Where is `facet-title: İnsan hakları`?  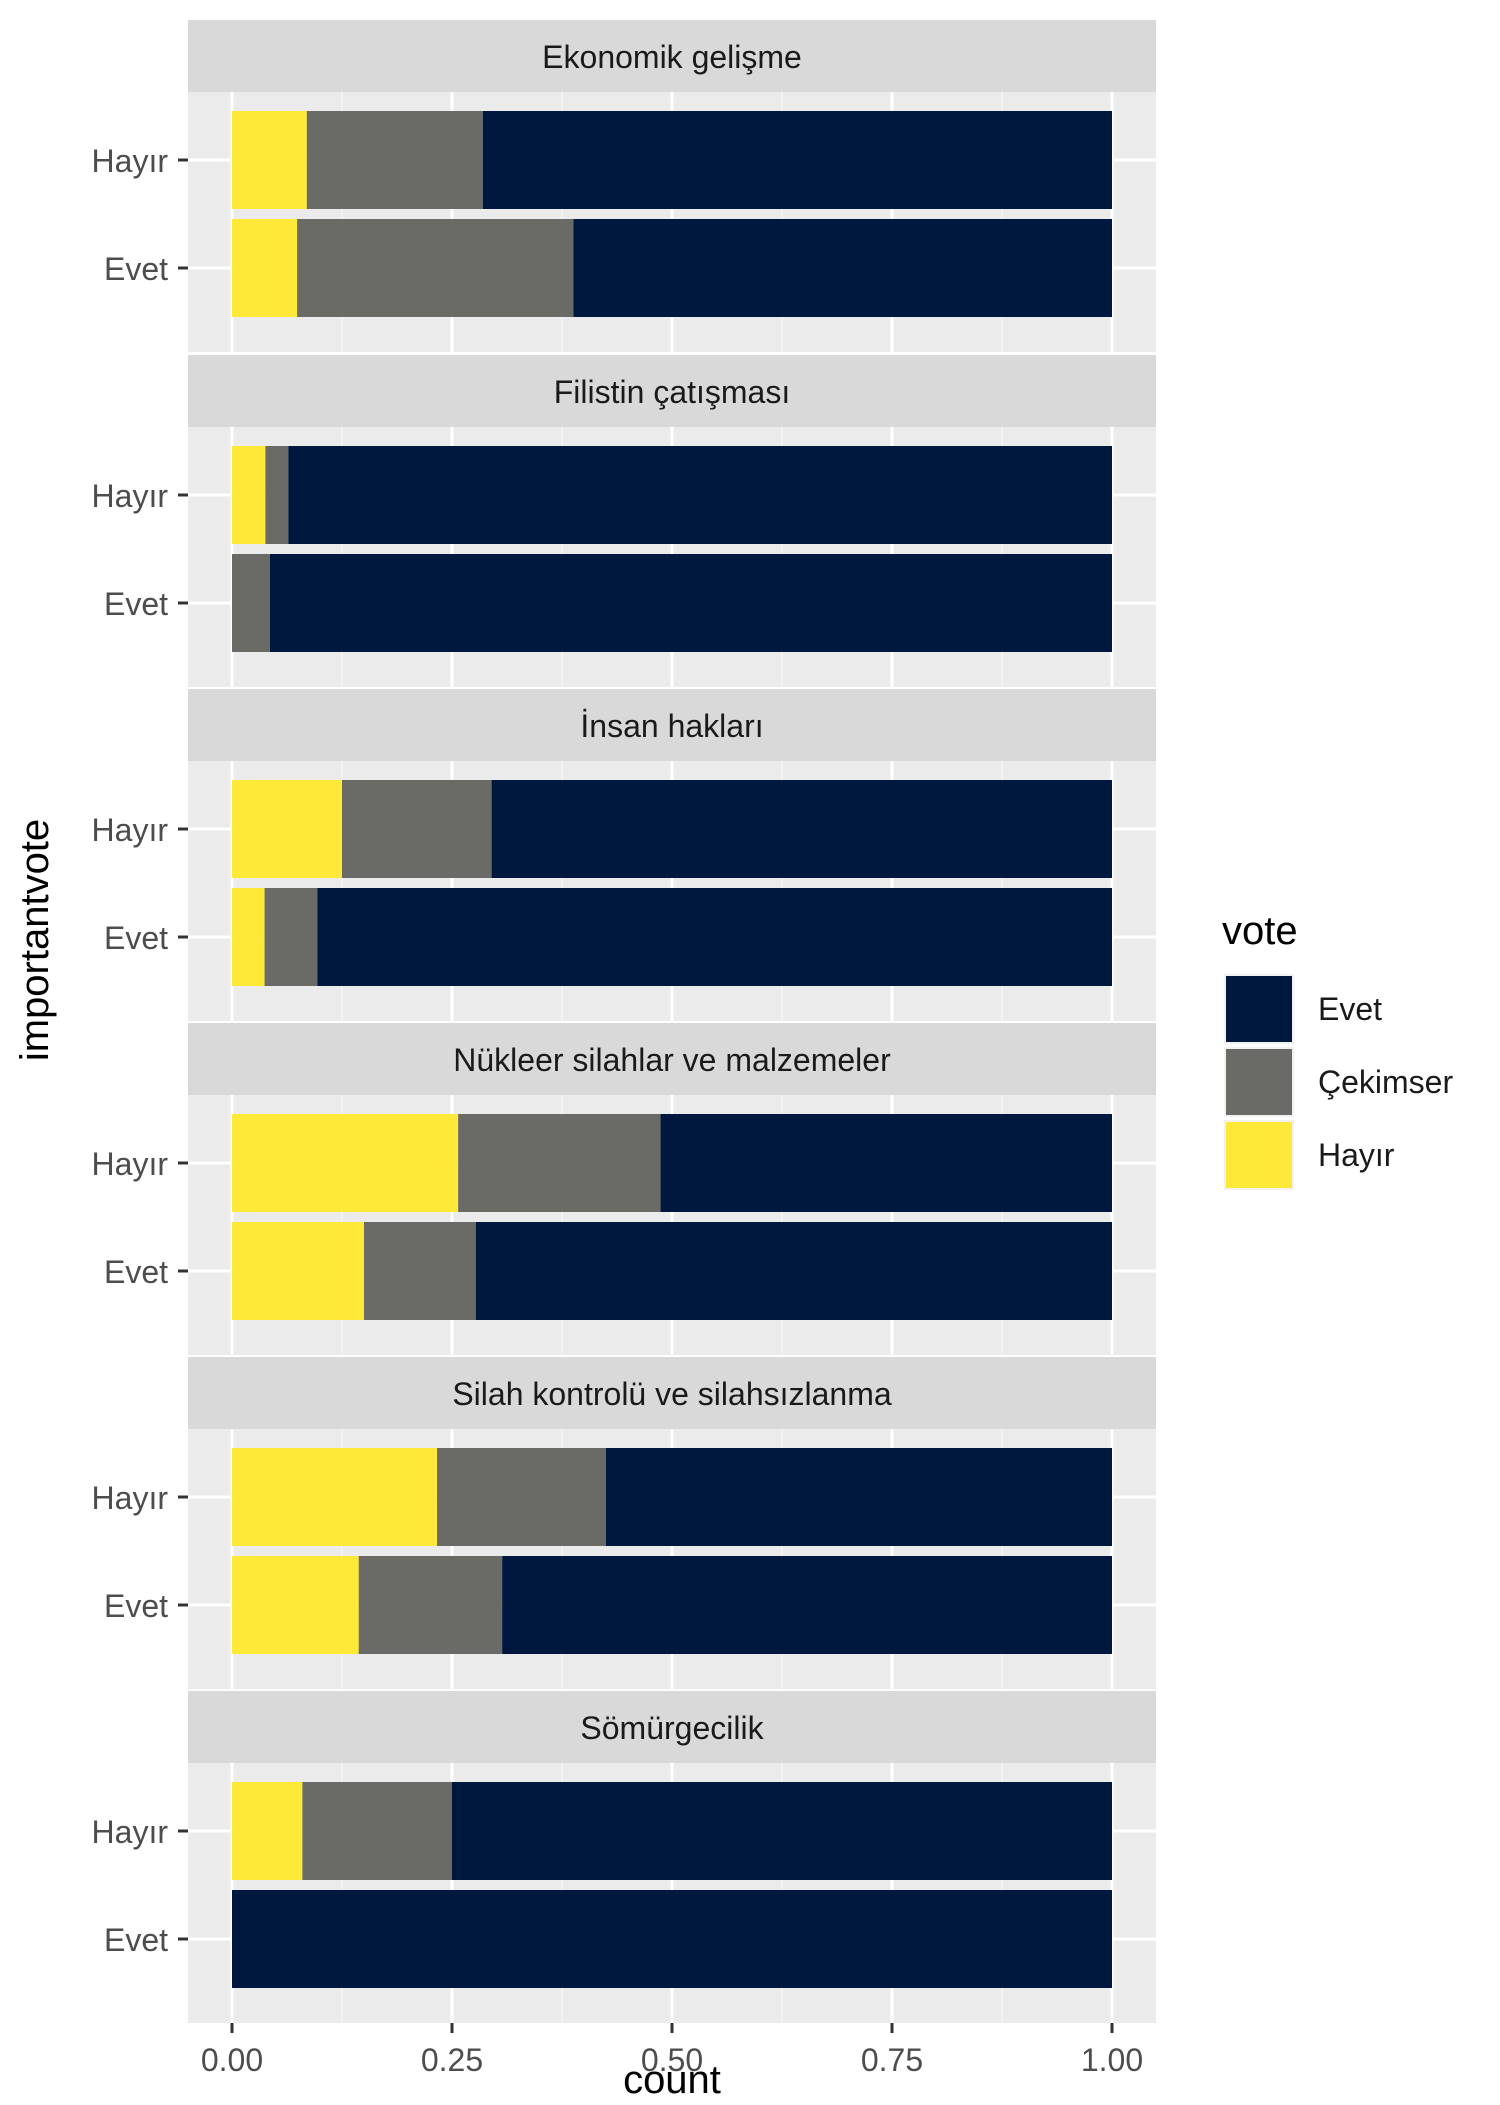
facet-title: İnsan hakları is located at coordinates (671, 726).